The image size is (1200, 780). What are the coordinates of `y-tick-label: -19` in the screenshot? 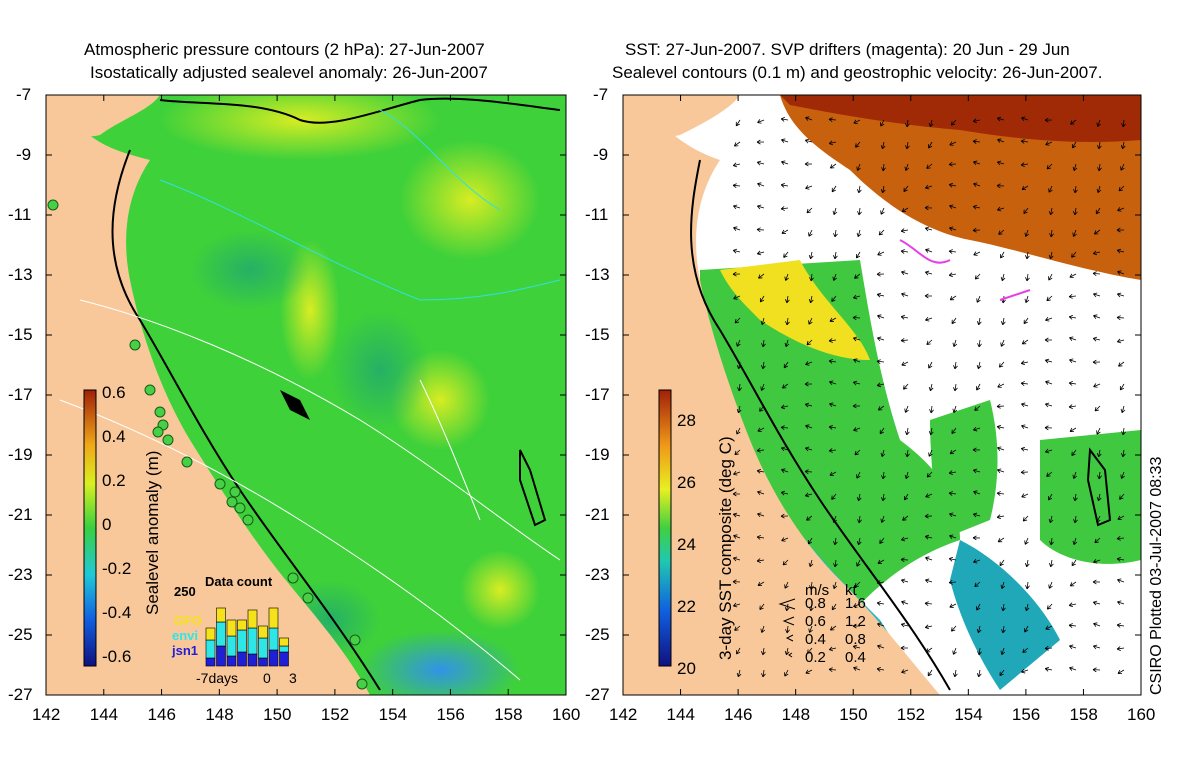 It's located at (597, 454).